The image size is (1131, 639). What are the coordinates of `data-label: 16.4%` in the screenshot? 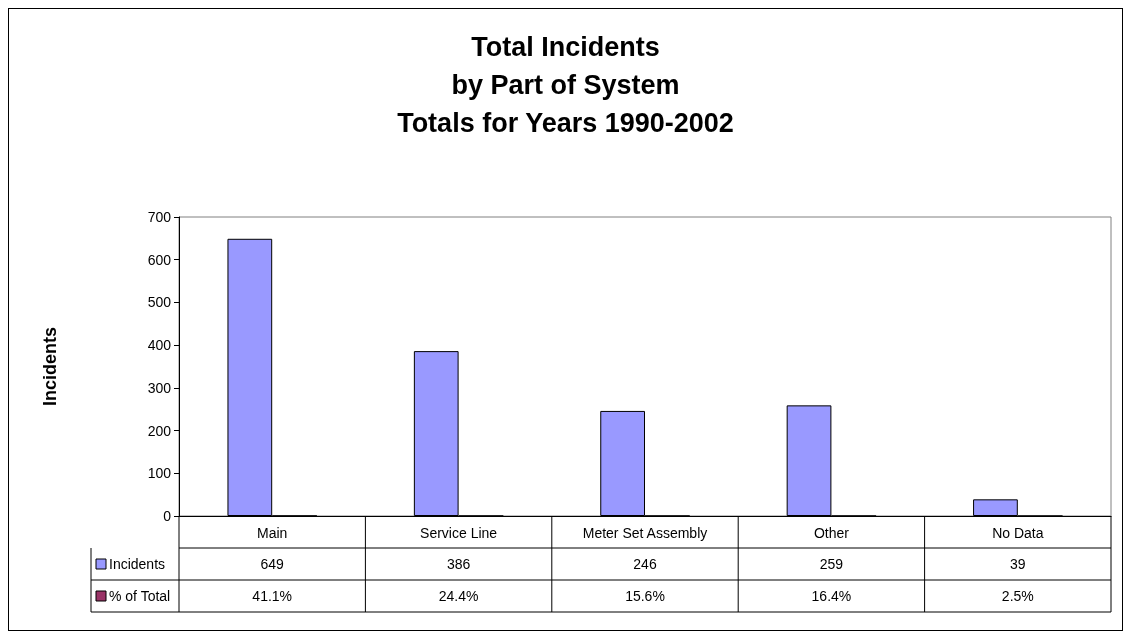 It's located at (831, 596).